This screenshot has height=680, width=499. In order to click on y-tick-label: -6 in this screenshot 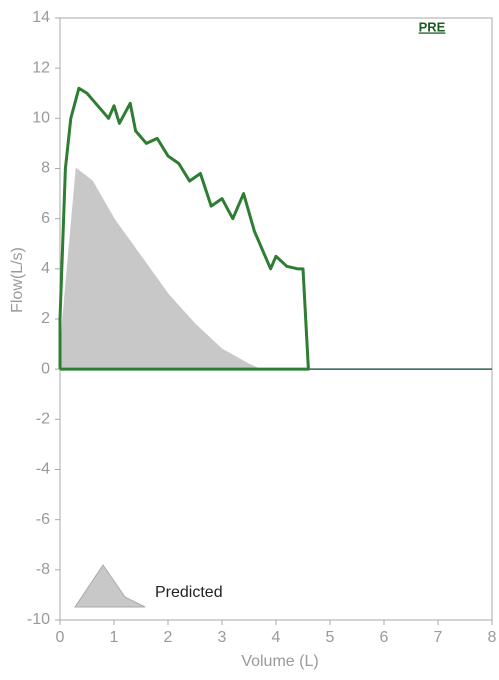, I will do `click(43, 519)`.